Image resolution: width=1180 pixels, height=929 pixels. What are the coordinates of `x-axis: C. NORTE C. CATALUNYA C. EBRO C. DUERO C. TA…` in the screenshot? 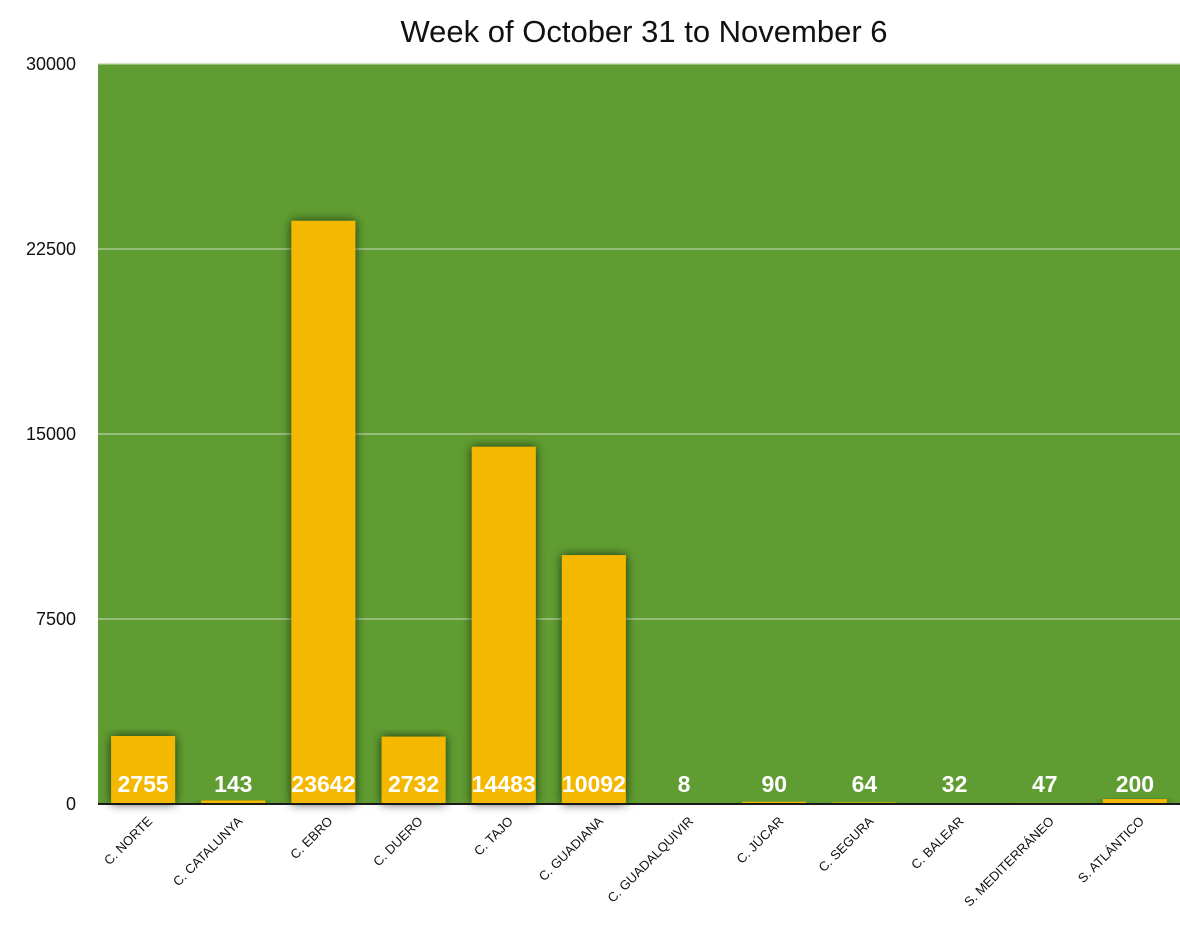 It's located at (624, 861).